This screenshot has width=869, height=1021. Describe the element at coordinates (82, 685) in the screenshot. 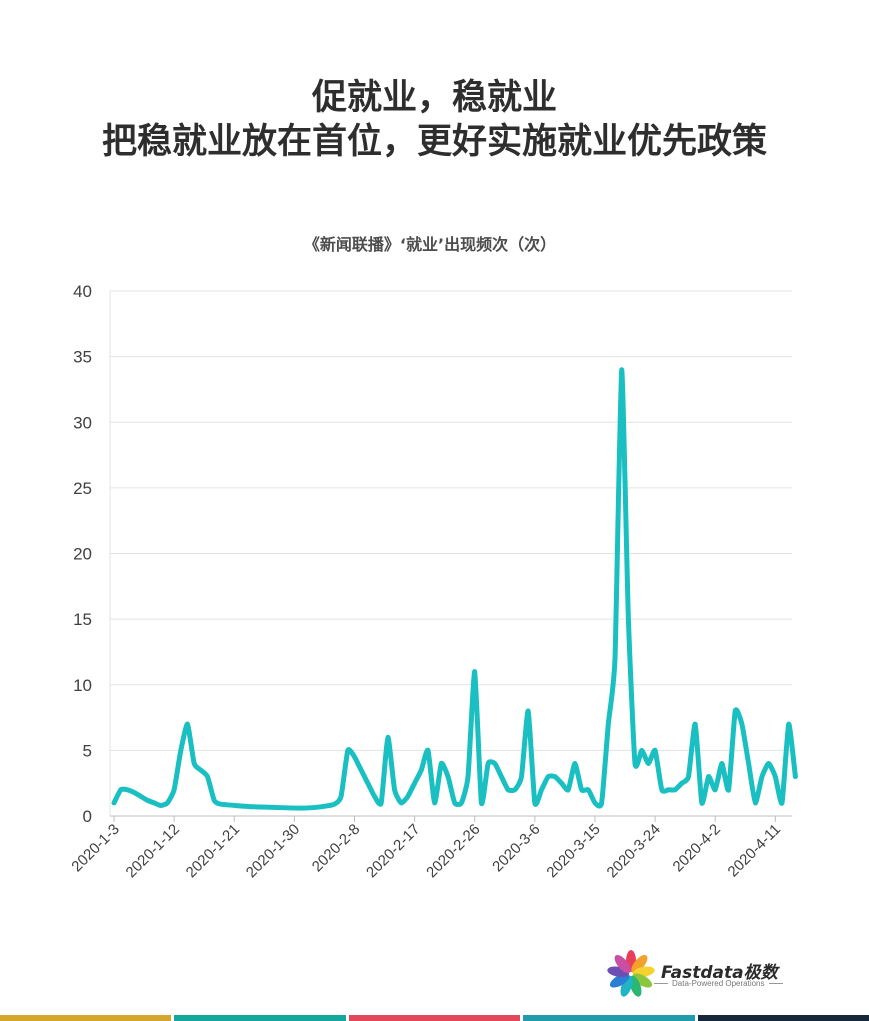

I see `y-tick-label: 10` at that location.